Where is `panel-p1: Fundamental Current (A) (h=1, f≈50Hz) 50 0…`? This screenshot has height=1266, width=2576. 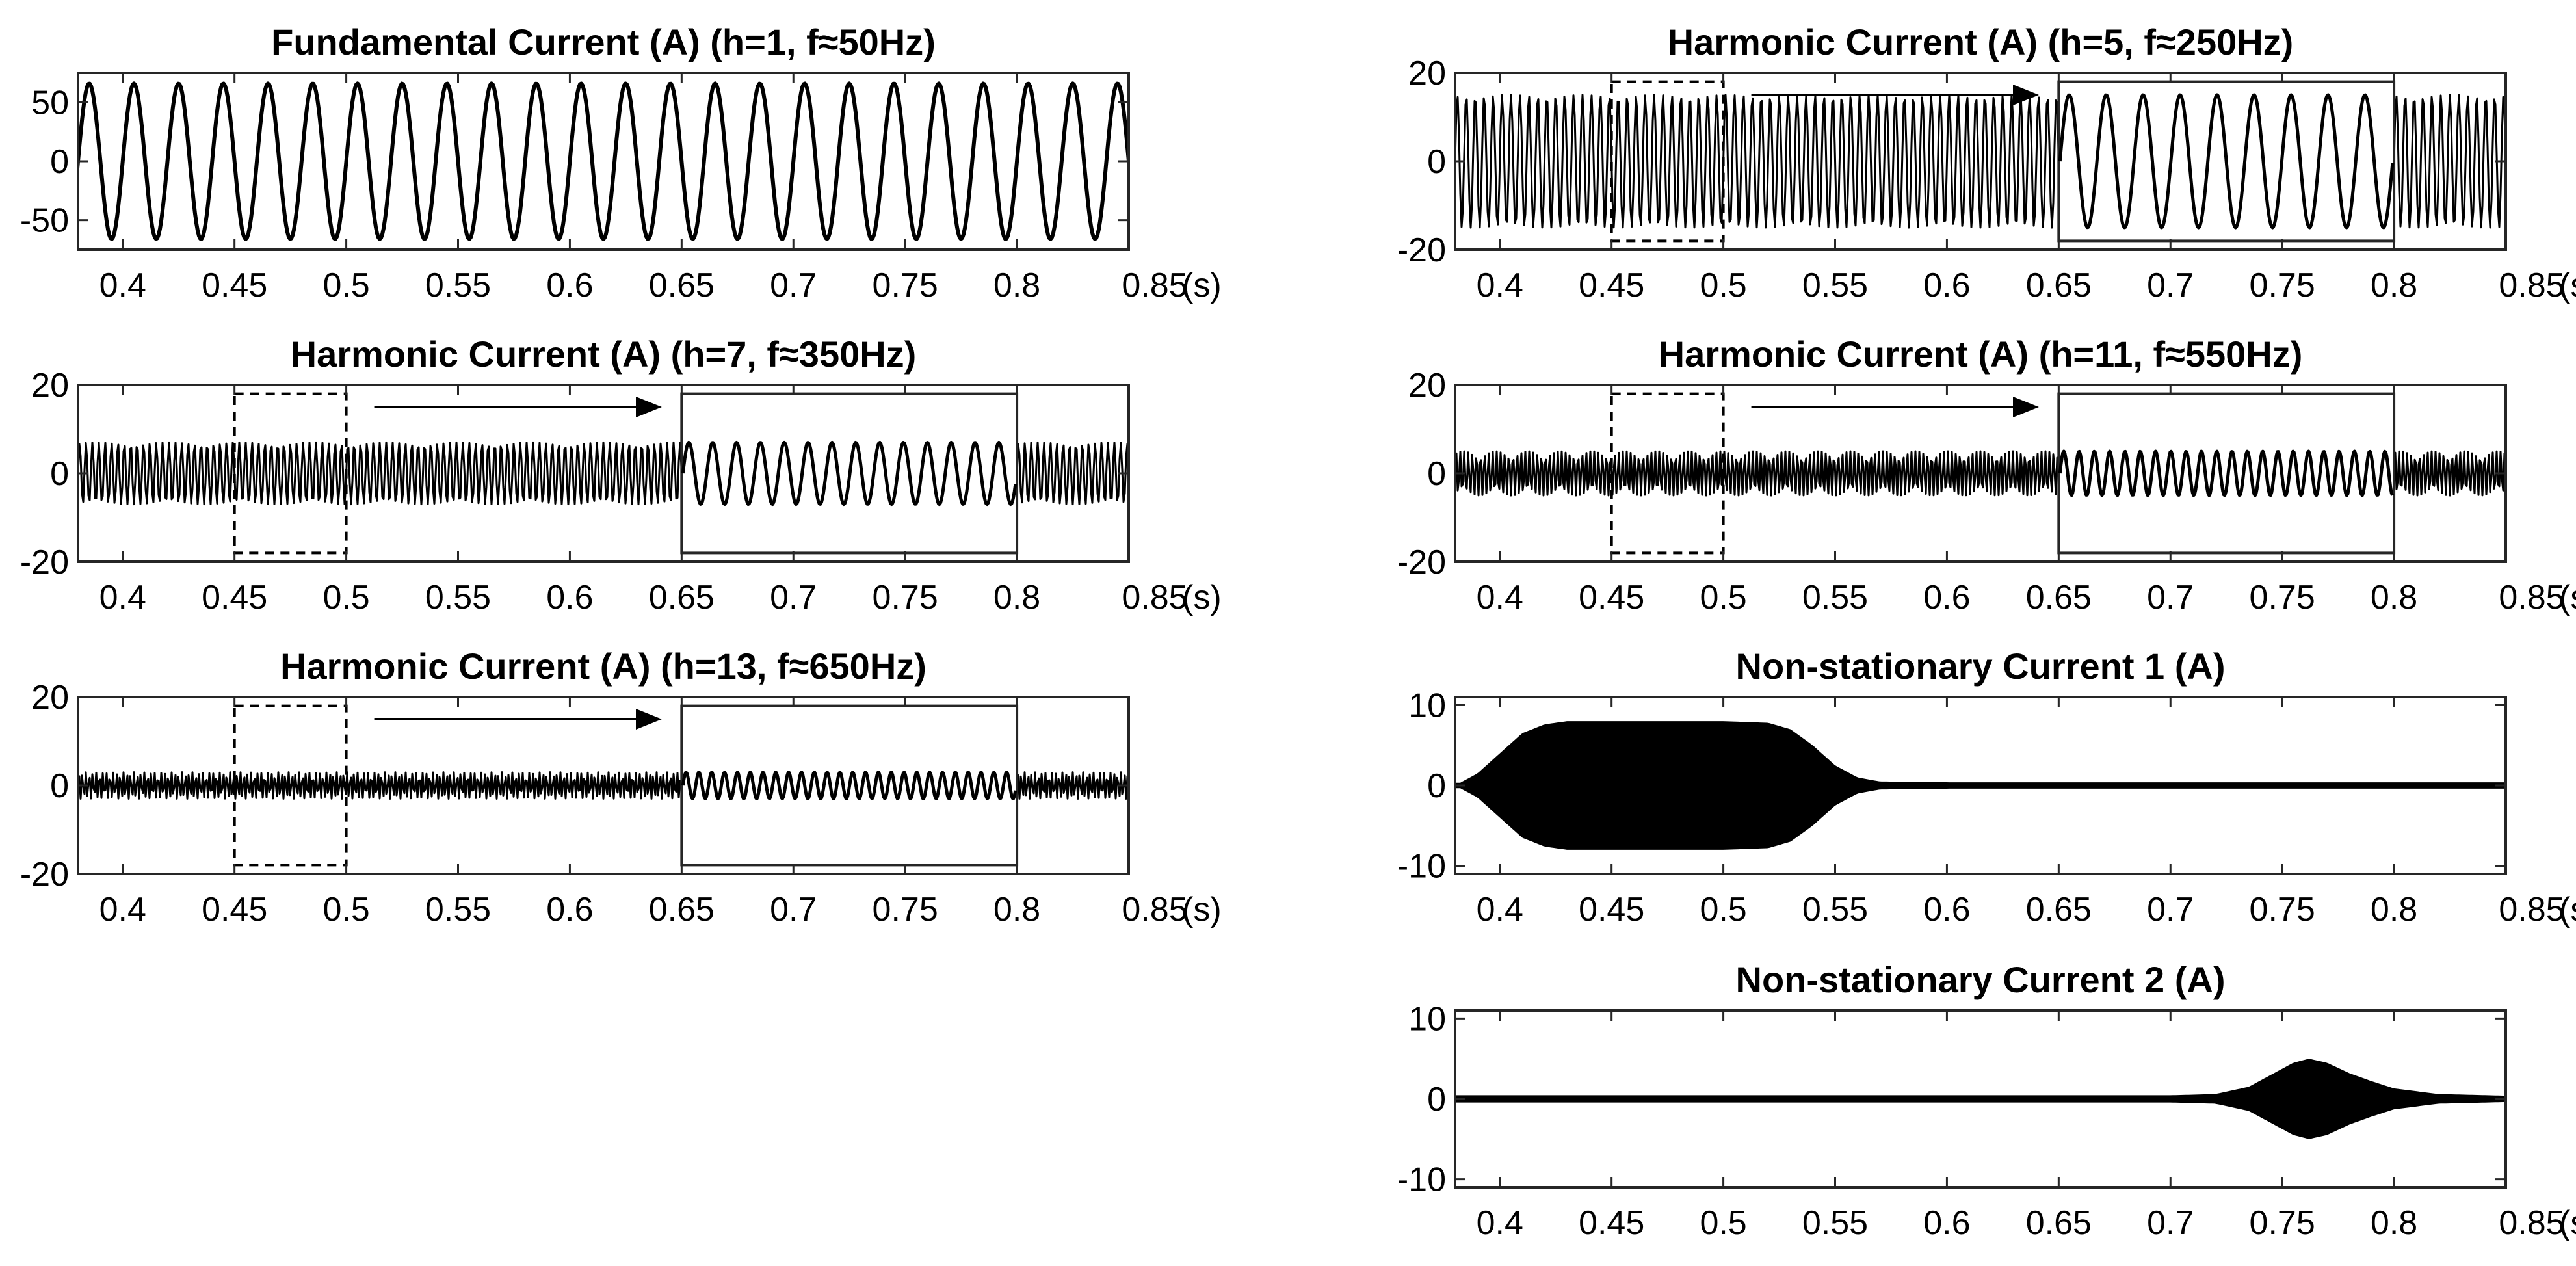
panel-p1: Fundamental Current (A) (h=1, f≈50Hz) 50 0… is located at coordinates (621, 162).